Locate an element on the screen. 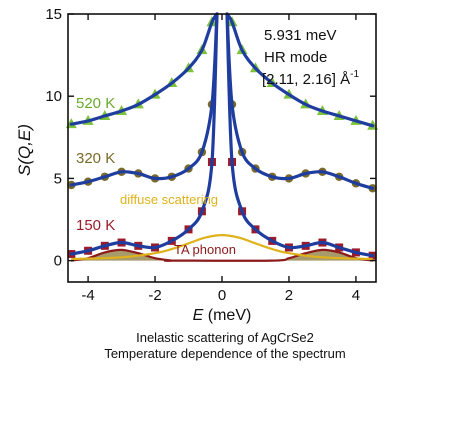  x-tick-label: 0 is located at coordinates (222, 295).